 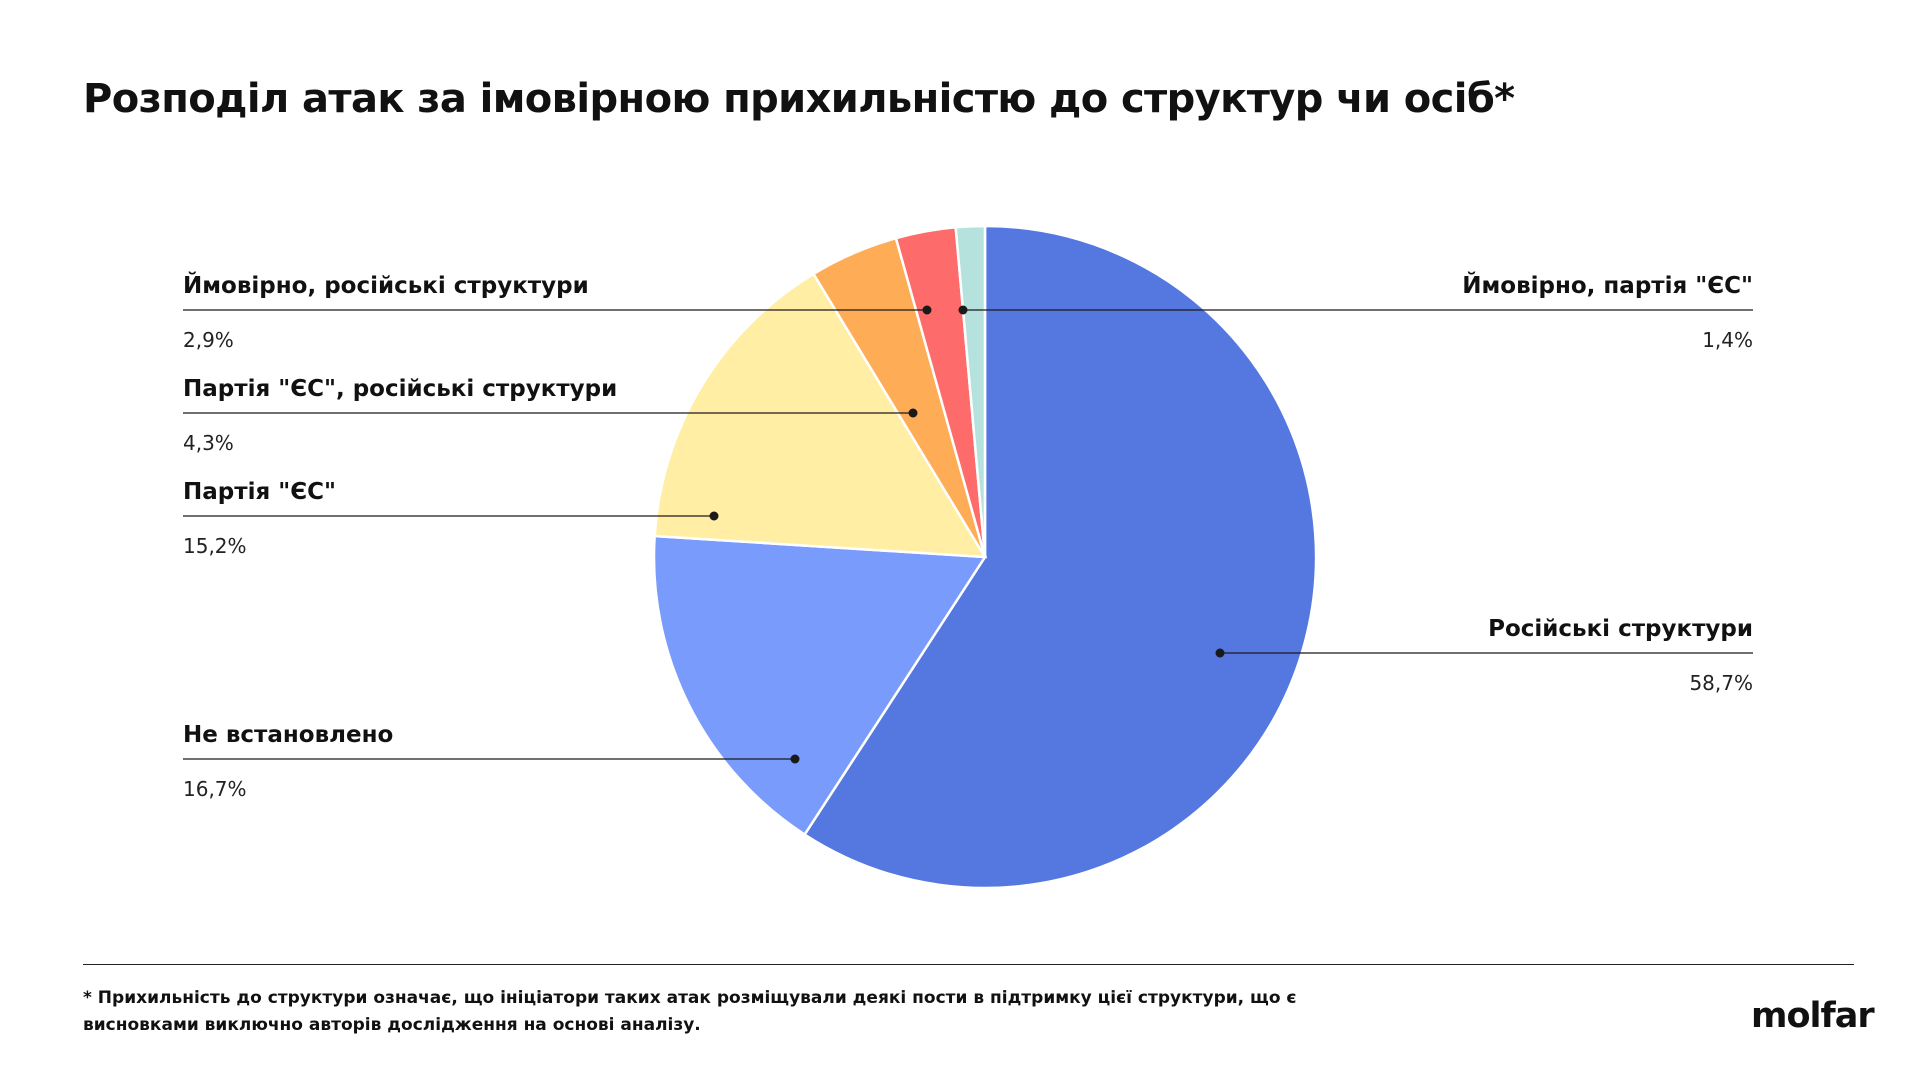 I want to click on slice-label: Ймовірно, партія "ЄС", so click(x=1607, y=285).